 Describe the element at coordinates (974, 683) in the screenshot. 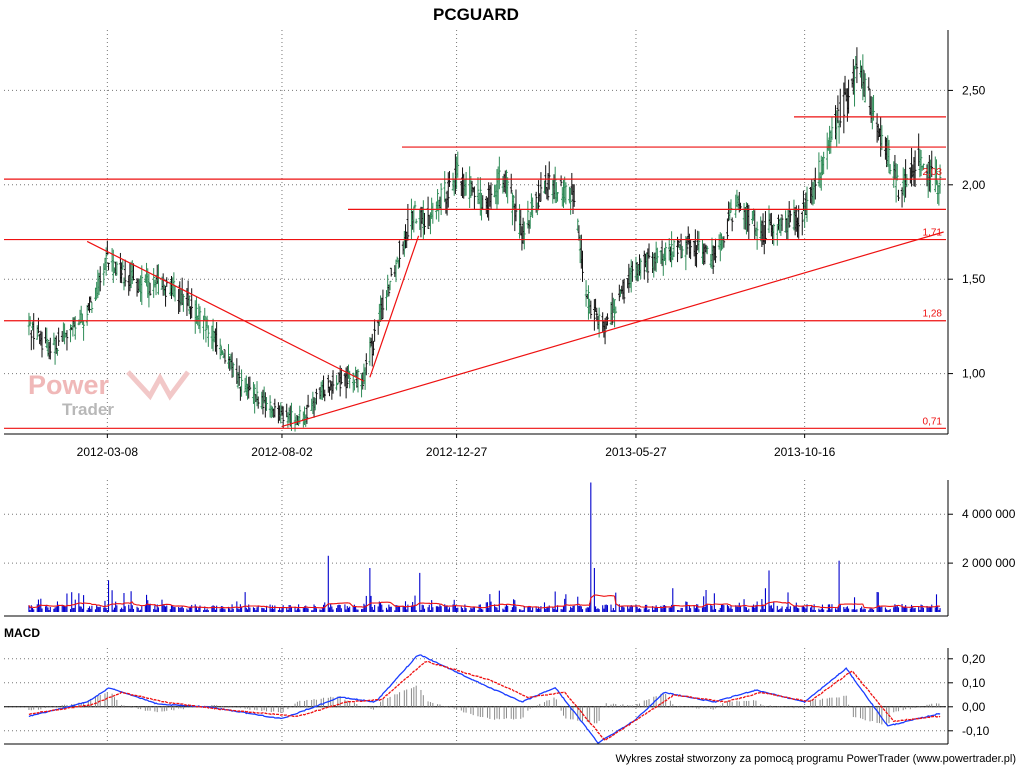

I see `macd-y-tick-label: 0,10` at that location.